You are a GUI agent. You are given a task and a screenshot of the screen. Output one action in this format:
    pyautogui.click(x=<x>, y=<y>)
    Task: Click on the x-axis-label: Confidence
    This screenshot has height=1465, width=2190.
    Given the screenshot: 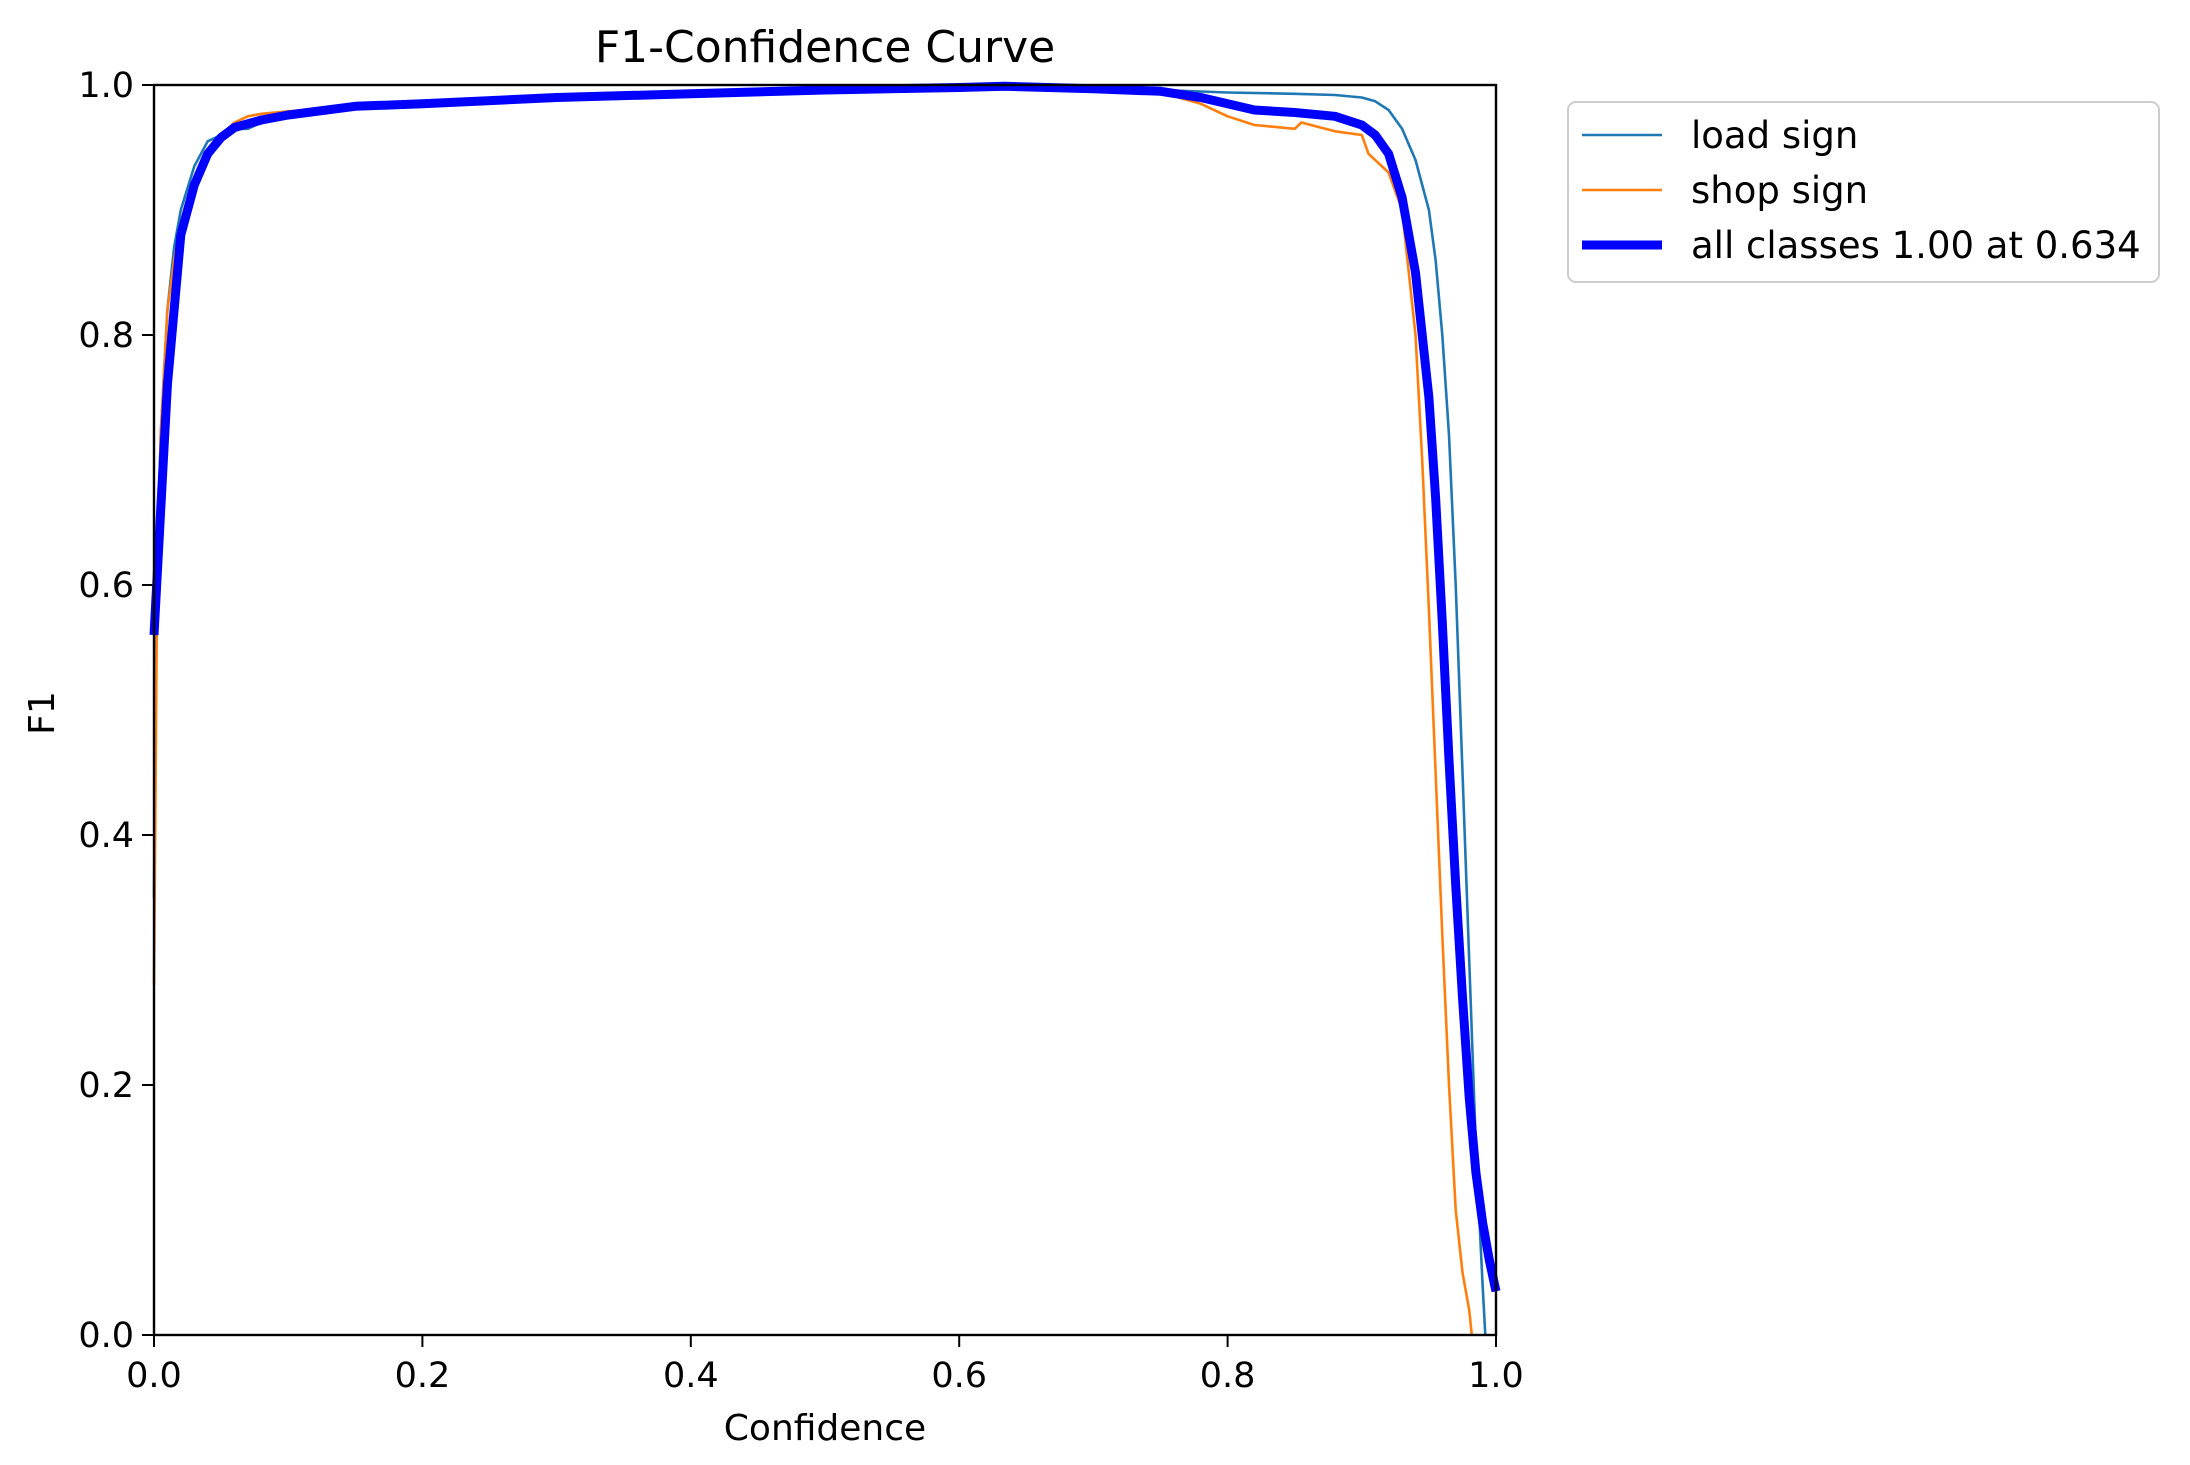 What is the action you would take?
    pyautogui.click(x=825, y=1428)
    